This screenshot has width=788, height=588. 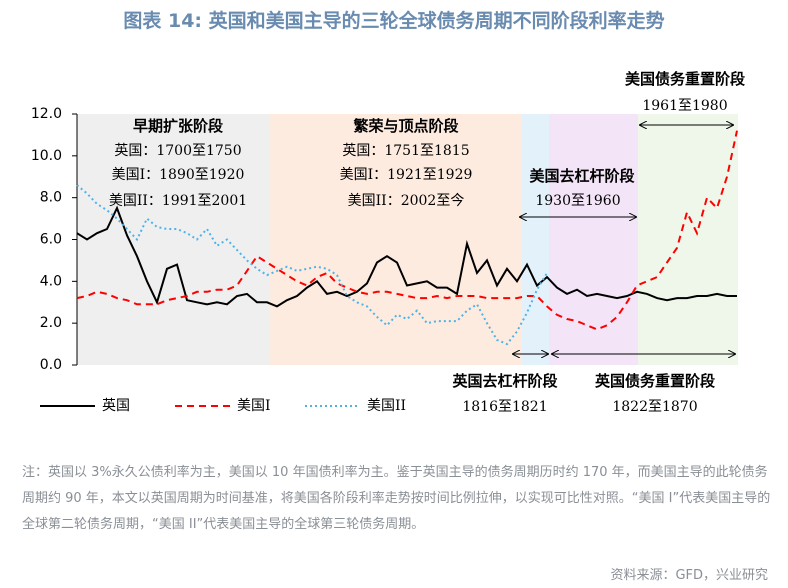 What do you see at coordinates (386, 406) in the screenshot?
I see `legend-label: 美国II` at bounding box center [386, 406].